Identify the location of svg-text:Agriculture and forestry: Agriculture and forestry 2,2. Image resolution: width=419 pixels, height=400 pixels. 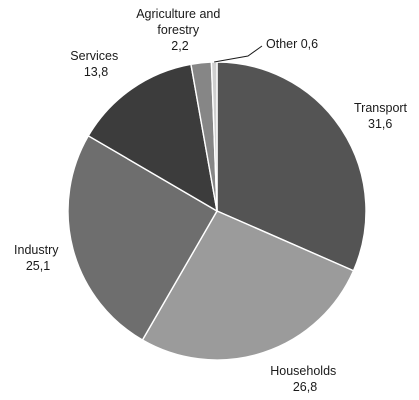
(180, 30).